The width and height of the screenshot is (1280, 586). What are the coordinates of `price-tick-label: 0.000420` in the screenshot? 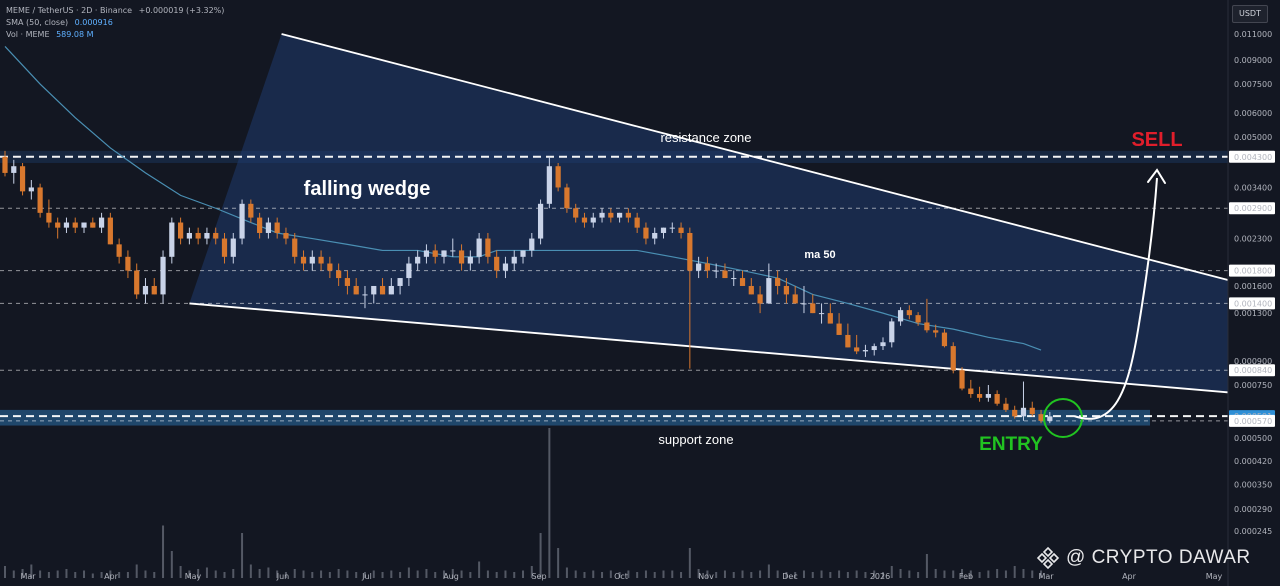 It's located at (1253, 461).